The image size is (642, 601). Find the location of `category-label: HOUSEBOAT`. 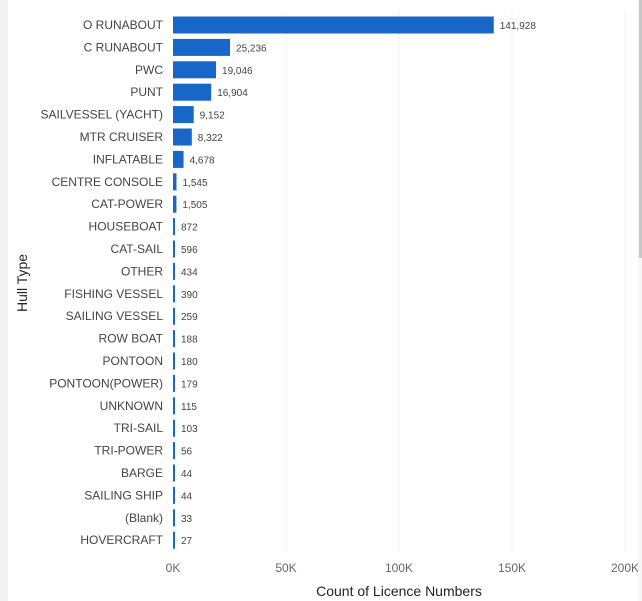

category-label: HOUSEBOAT is located at coordinates (126, 227).